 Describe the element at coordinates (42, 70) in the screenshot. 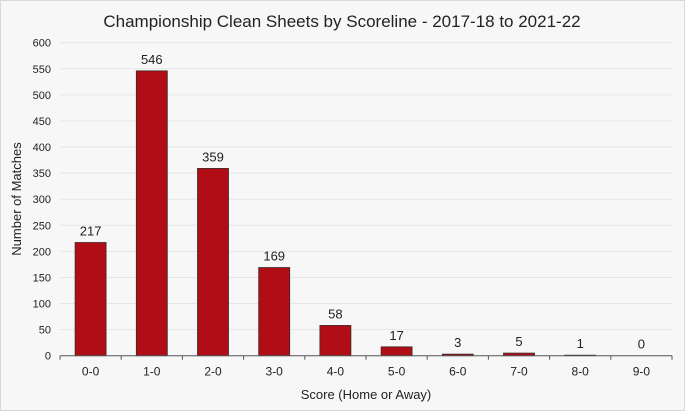

I see `y-tick-label: 550` at that location.